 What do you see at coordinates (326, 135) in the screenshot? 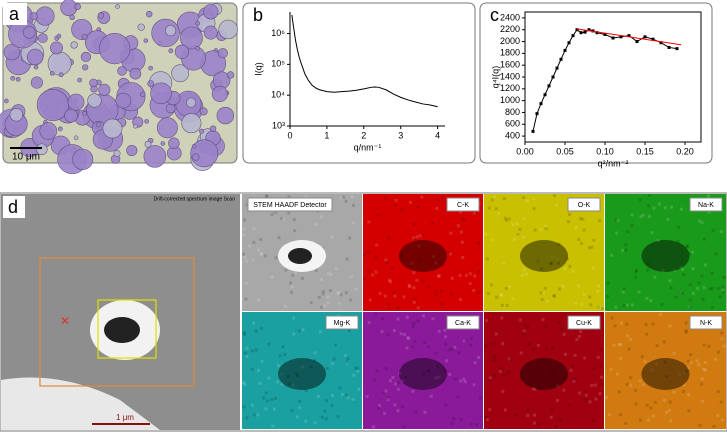
I see `x-tick-label: 1` at bounding box center [326, 135].